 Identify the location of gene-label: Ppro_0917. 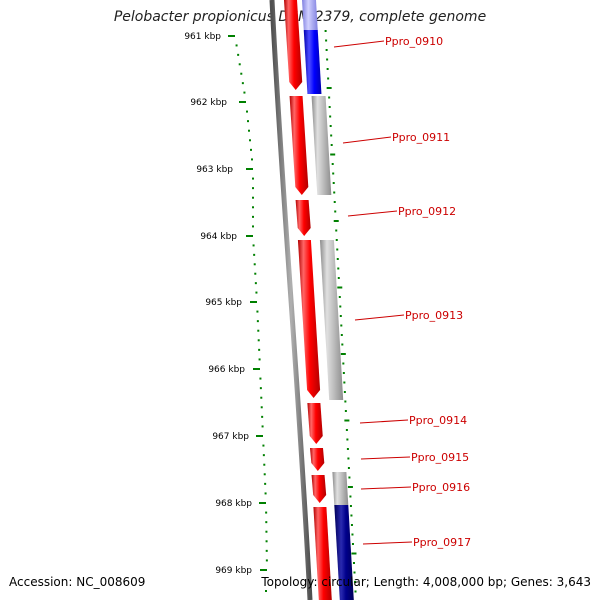
(442, 542).